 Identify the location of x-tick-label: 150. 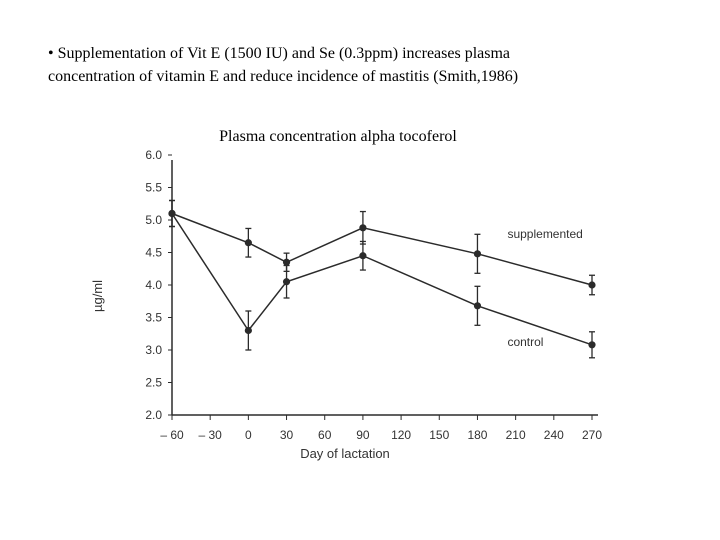
(439, 435).